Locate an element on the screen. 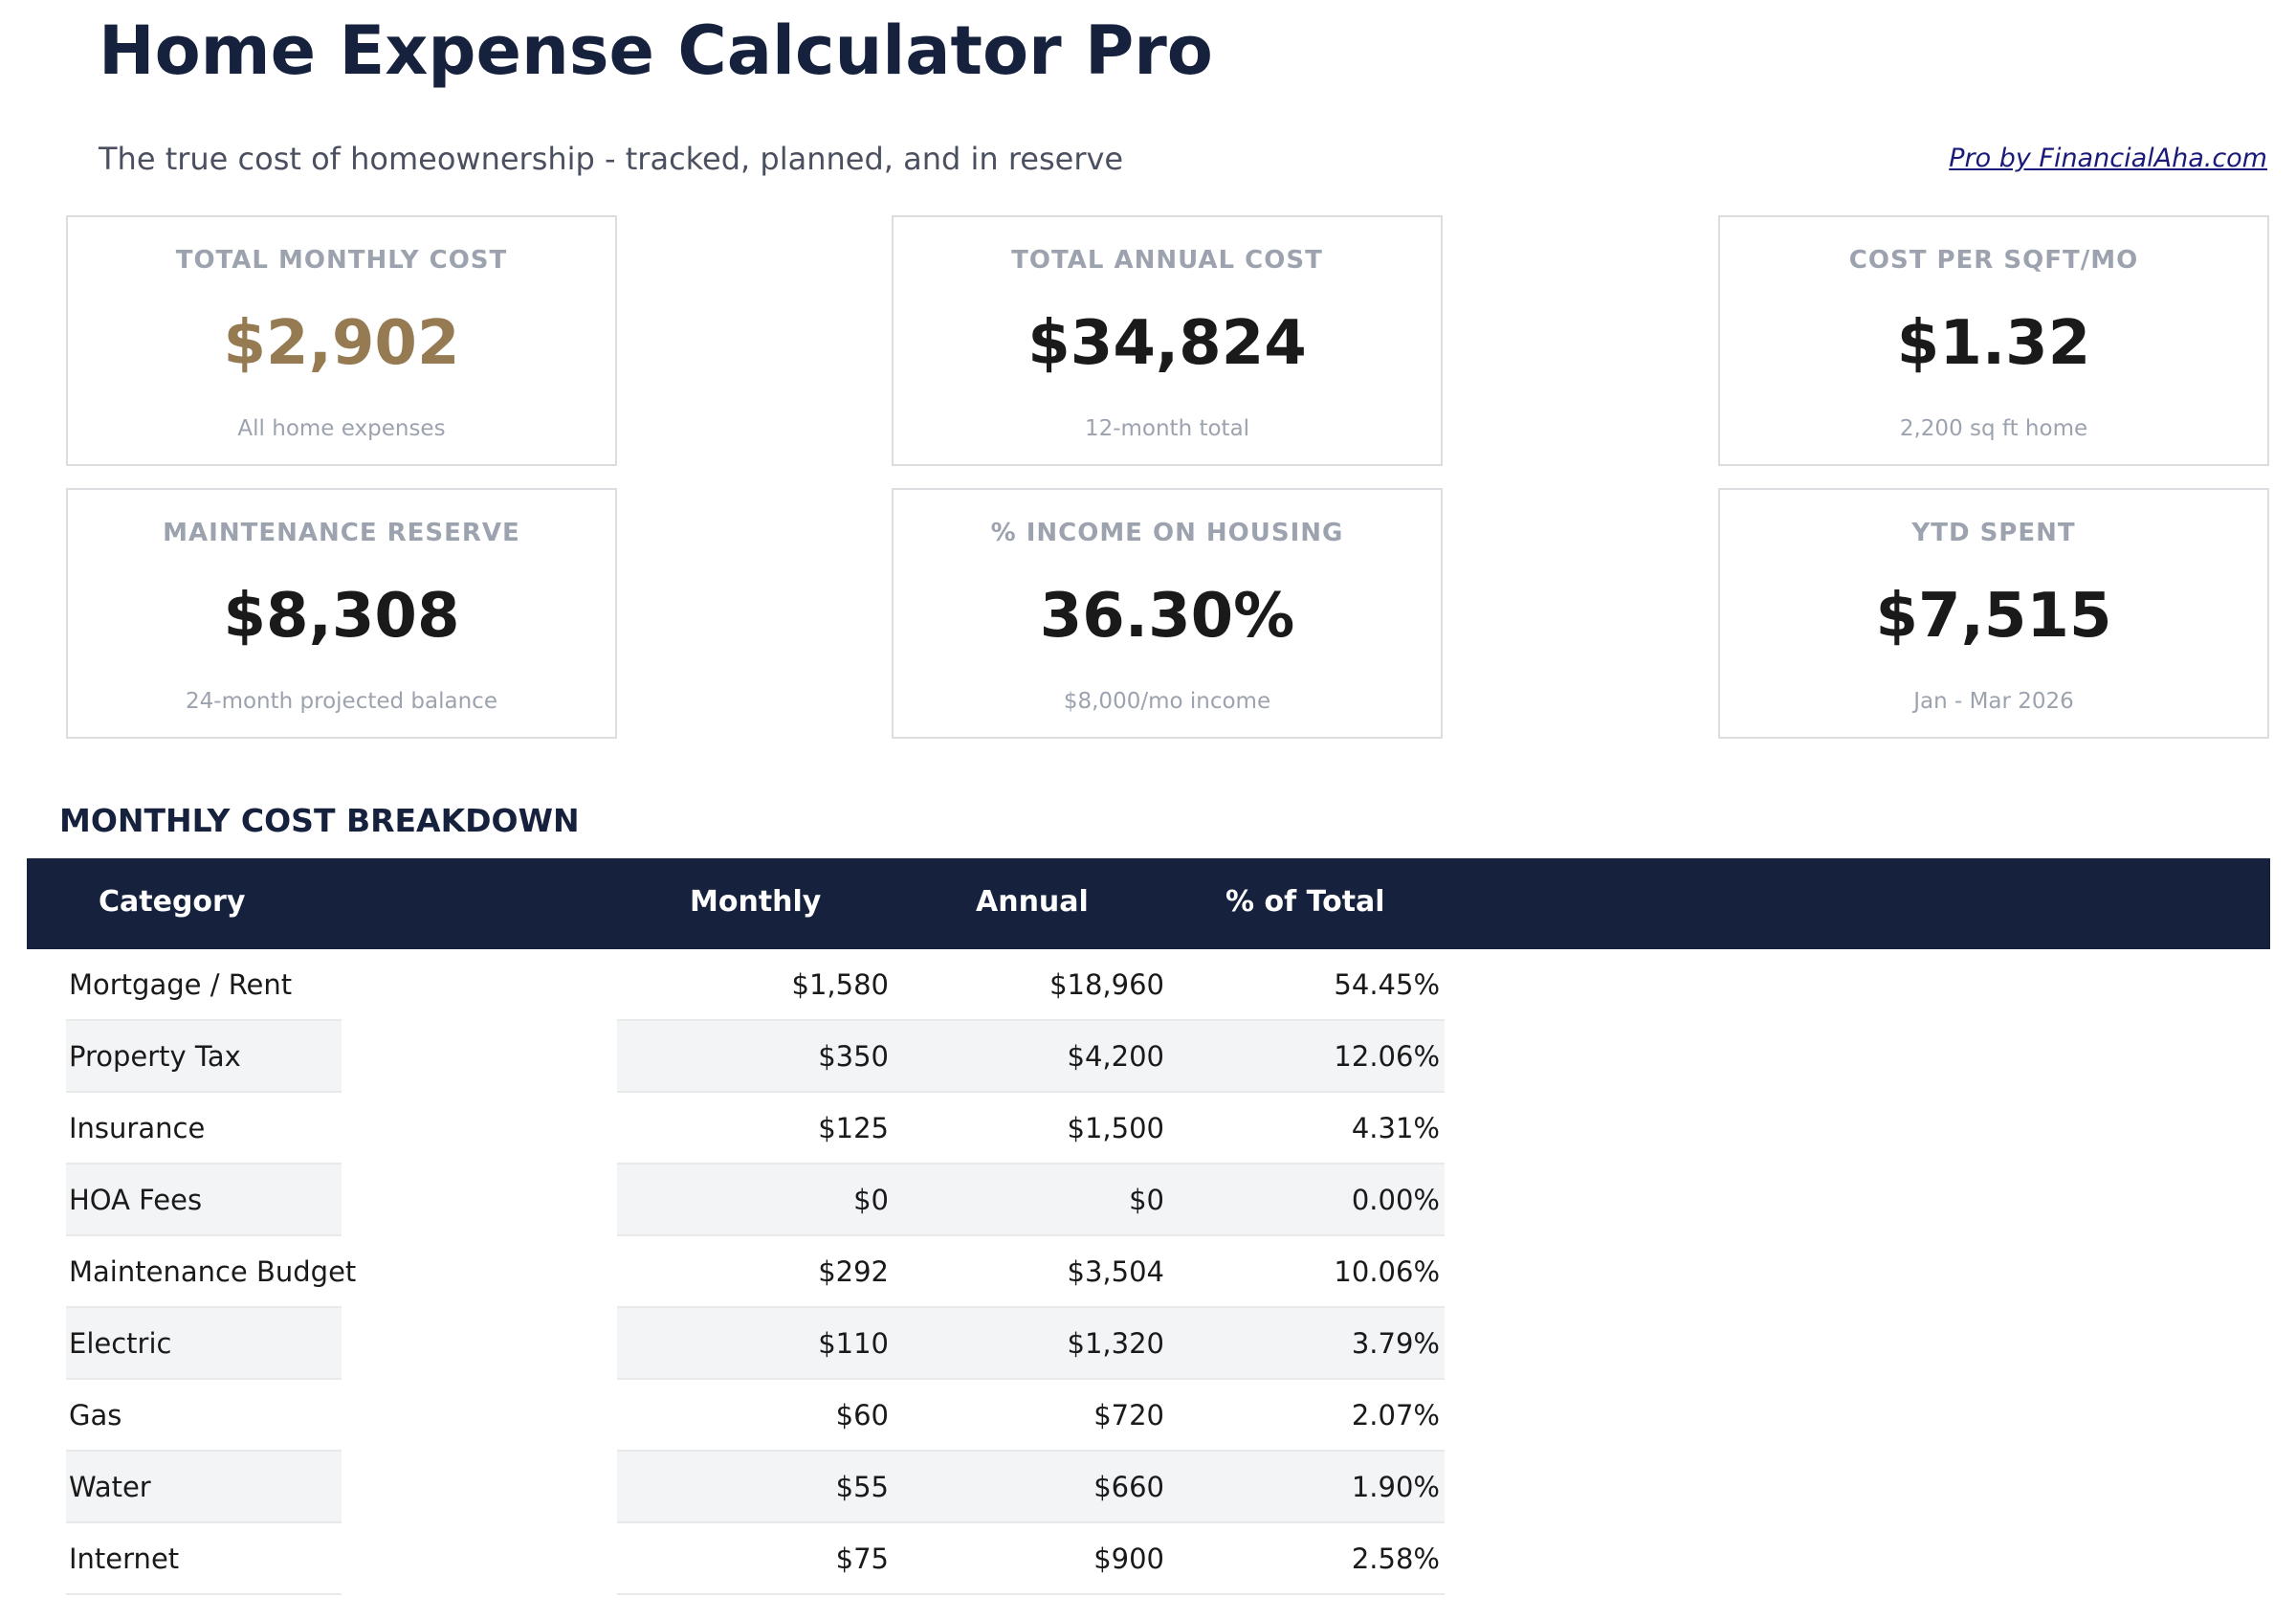 This screenshot has height=1620, width=2296. kpi-value: $7,515 is located at coordinates (1993, 616).